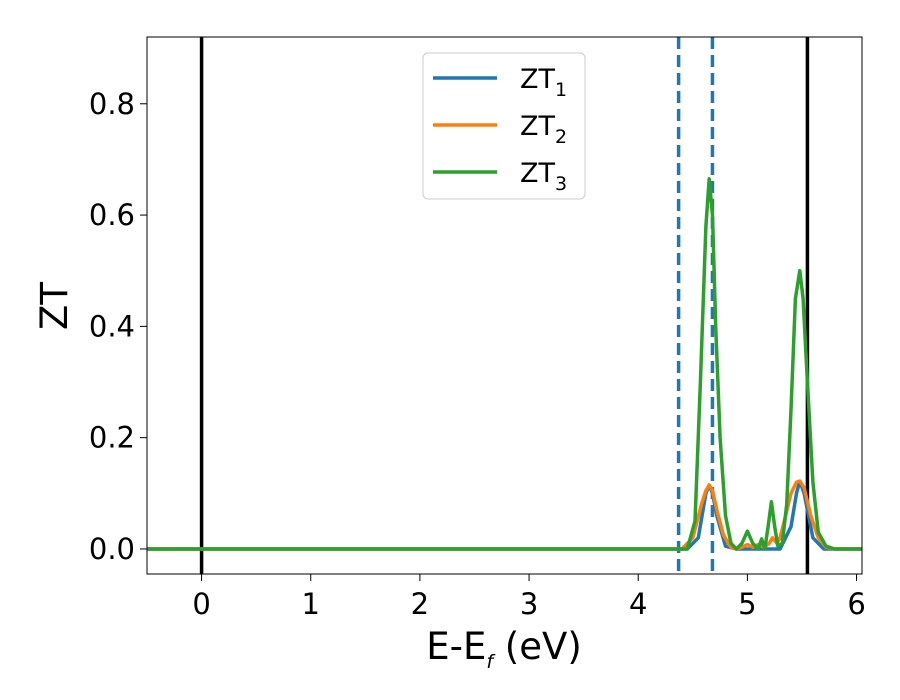 The image size is (900, 700). Describe the element at coordinates (561, 184) in the screenshot. I see `legend-label-subscript: 3` at that location.